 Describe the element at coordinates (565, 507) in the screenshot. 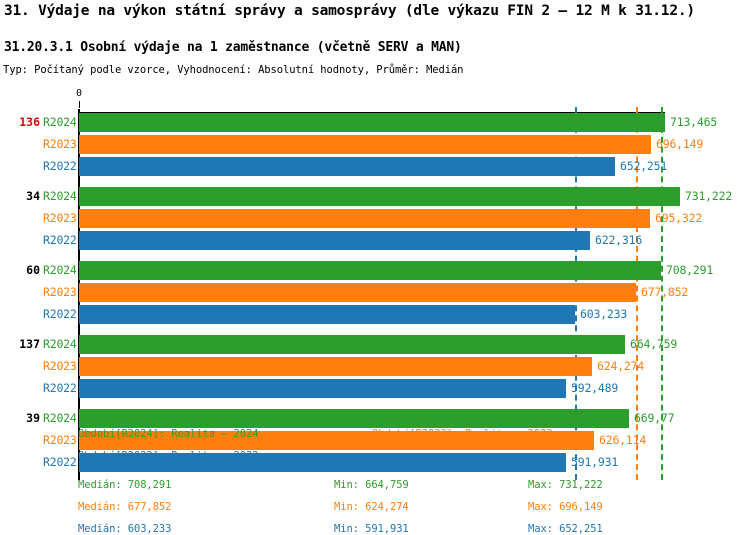

I see `legend-stat-max-1: Max: 696,149` at that location.